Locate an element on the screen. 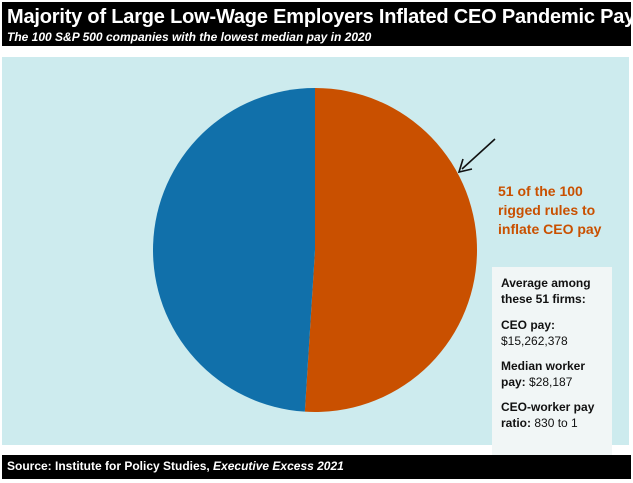  source-prefix: Source: Institute for Policy Studies, is located at coordinates (110, 466).